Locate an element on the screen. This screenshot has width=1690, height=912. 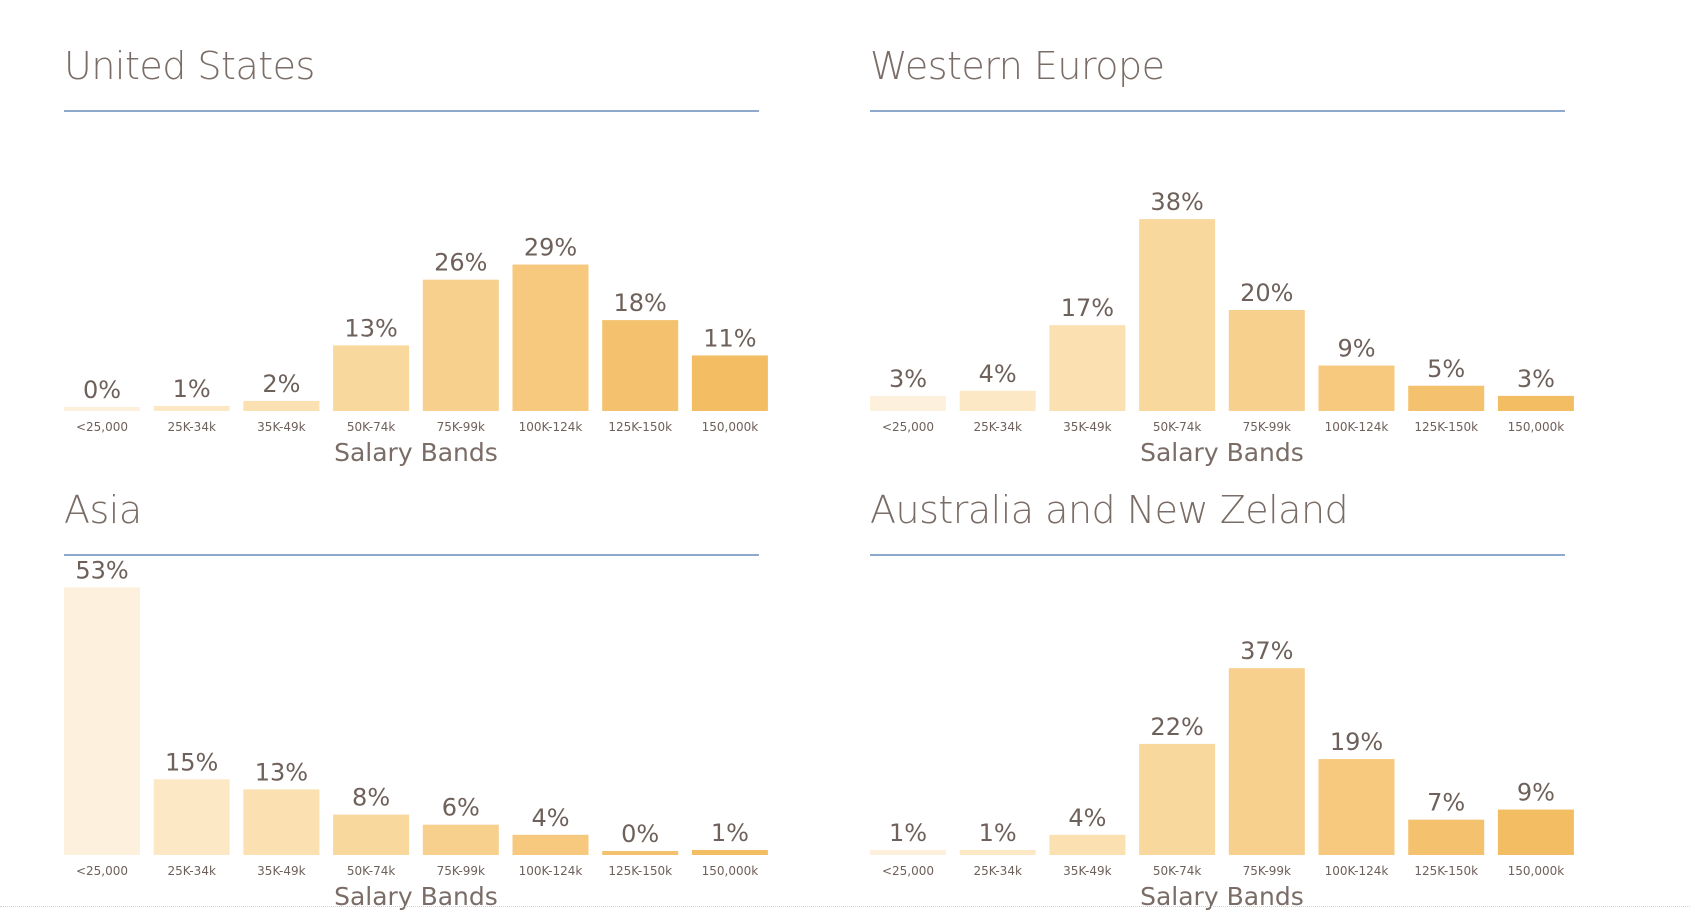
chart-title: Asia is located at coordinates (103, 510).